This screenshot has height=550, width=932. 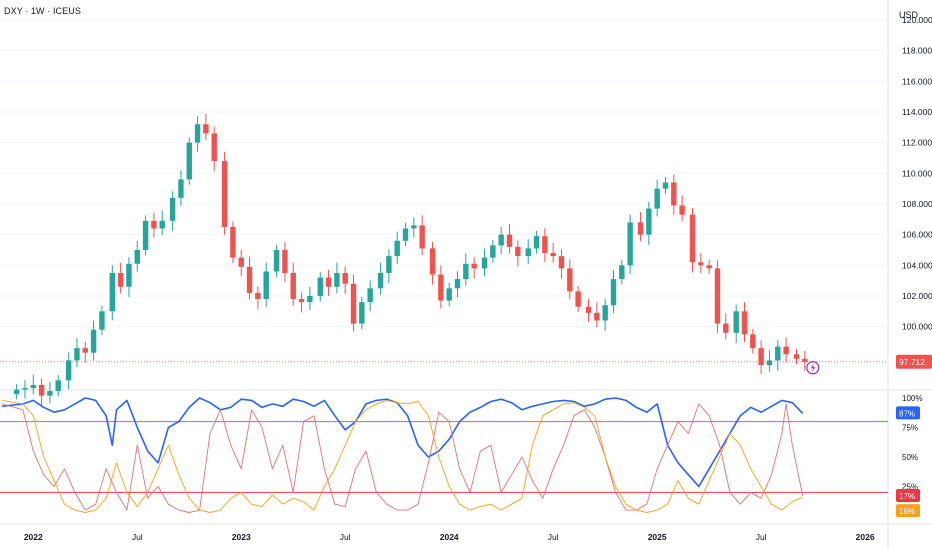 What do you see at coordinates (917, 143) in the screenshot?
I see `price-tick-label: 112.000` at bounding box center [917, 143].